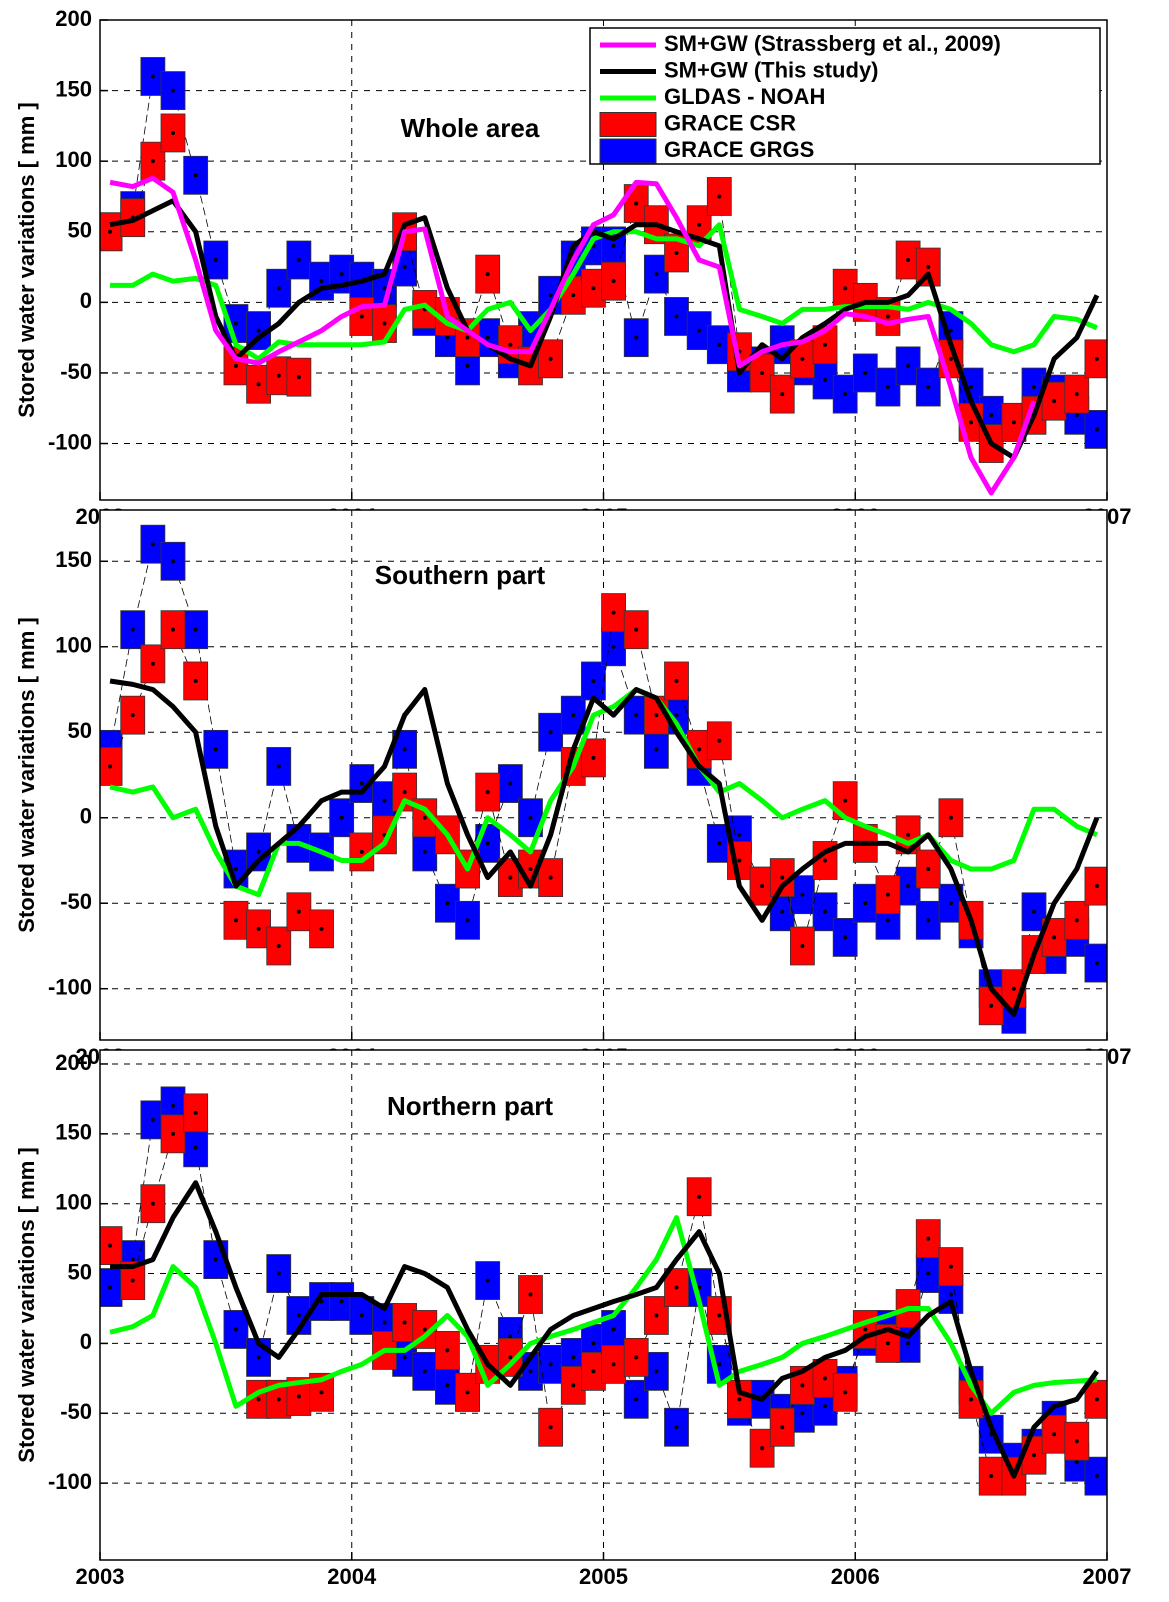 The width and height of the screenshot is (1169, 1602). Describe the element at coordinates (76, 901) in the screenshot. I see `y-tick-label: -50` at that location.